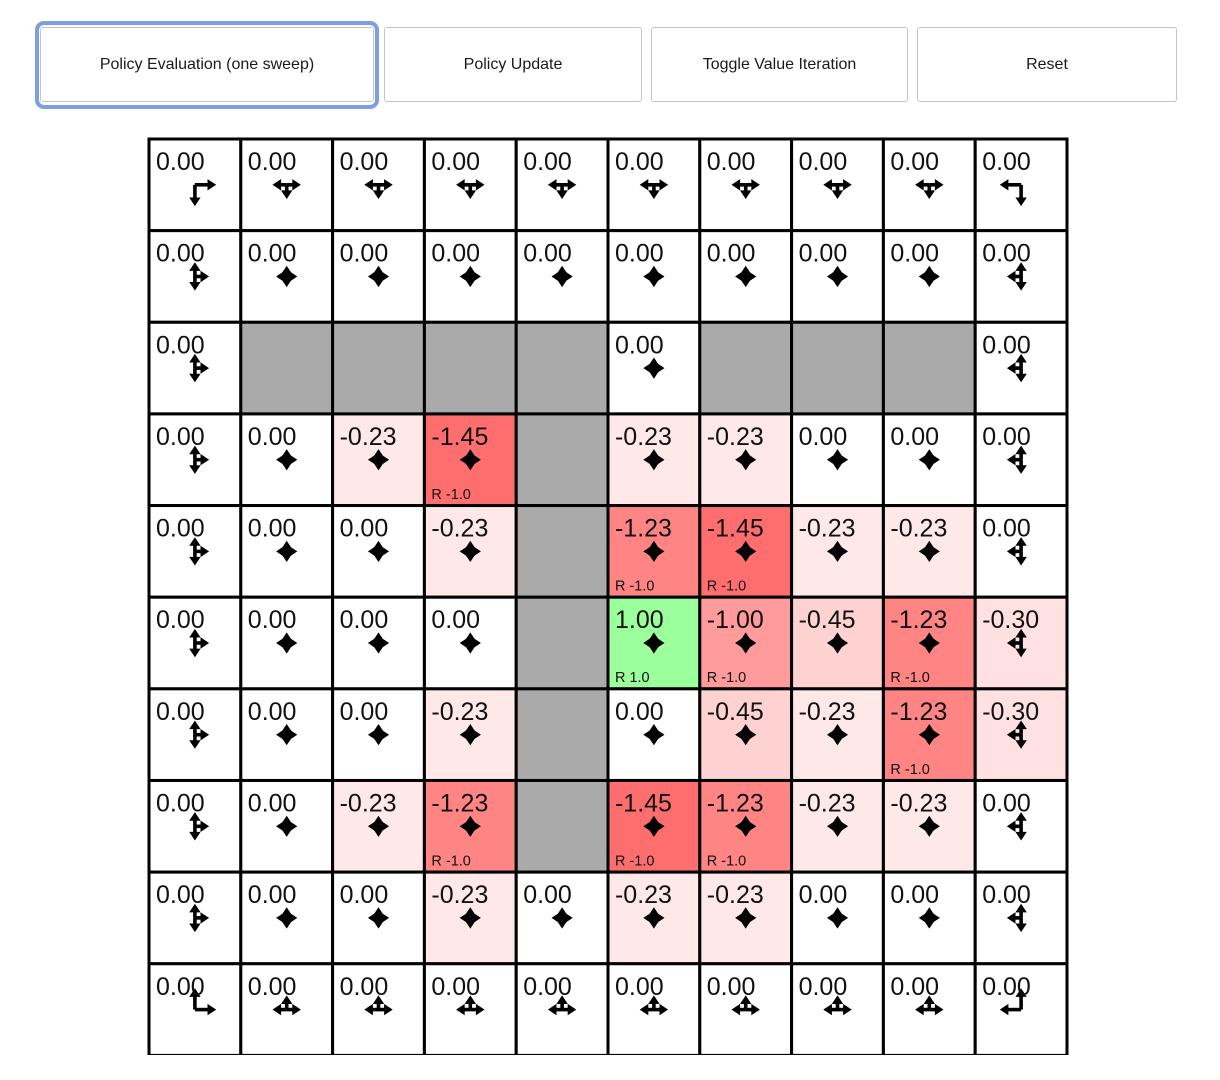 Image resolution: width=1220 pixels, height=1080 pixels. I want to click on svg-text: 1.00, so click(639, 620).